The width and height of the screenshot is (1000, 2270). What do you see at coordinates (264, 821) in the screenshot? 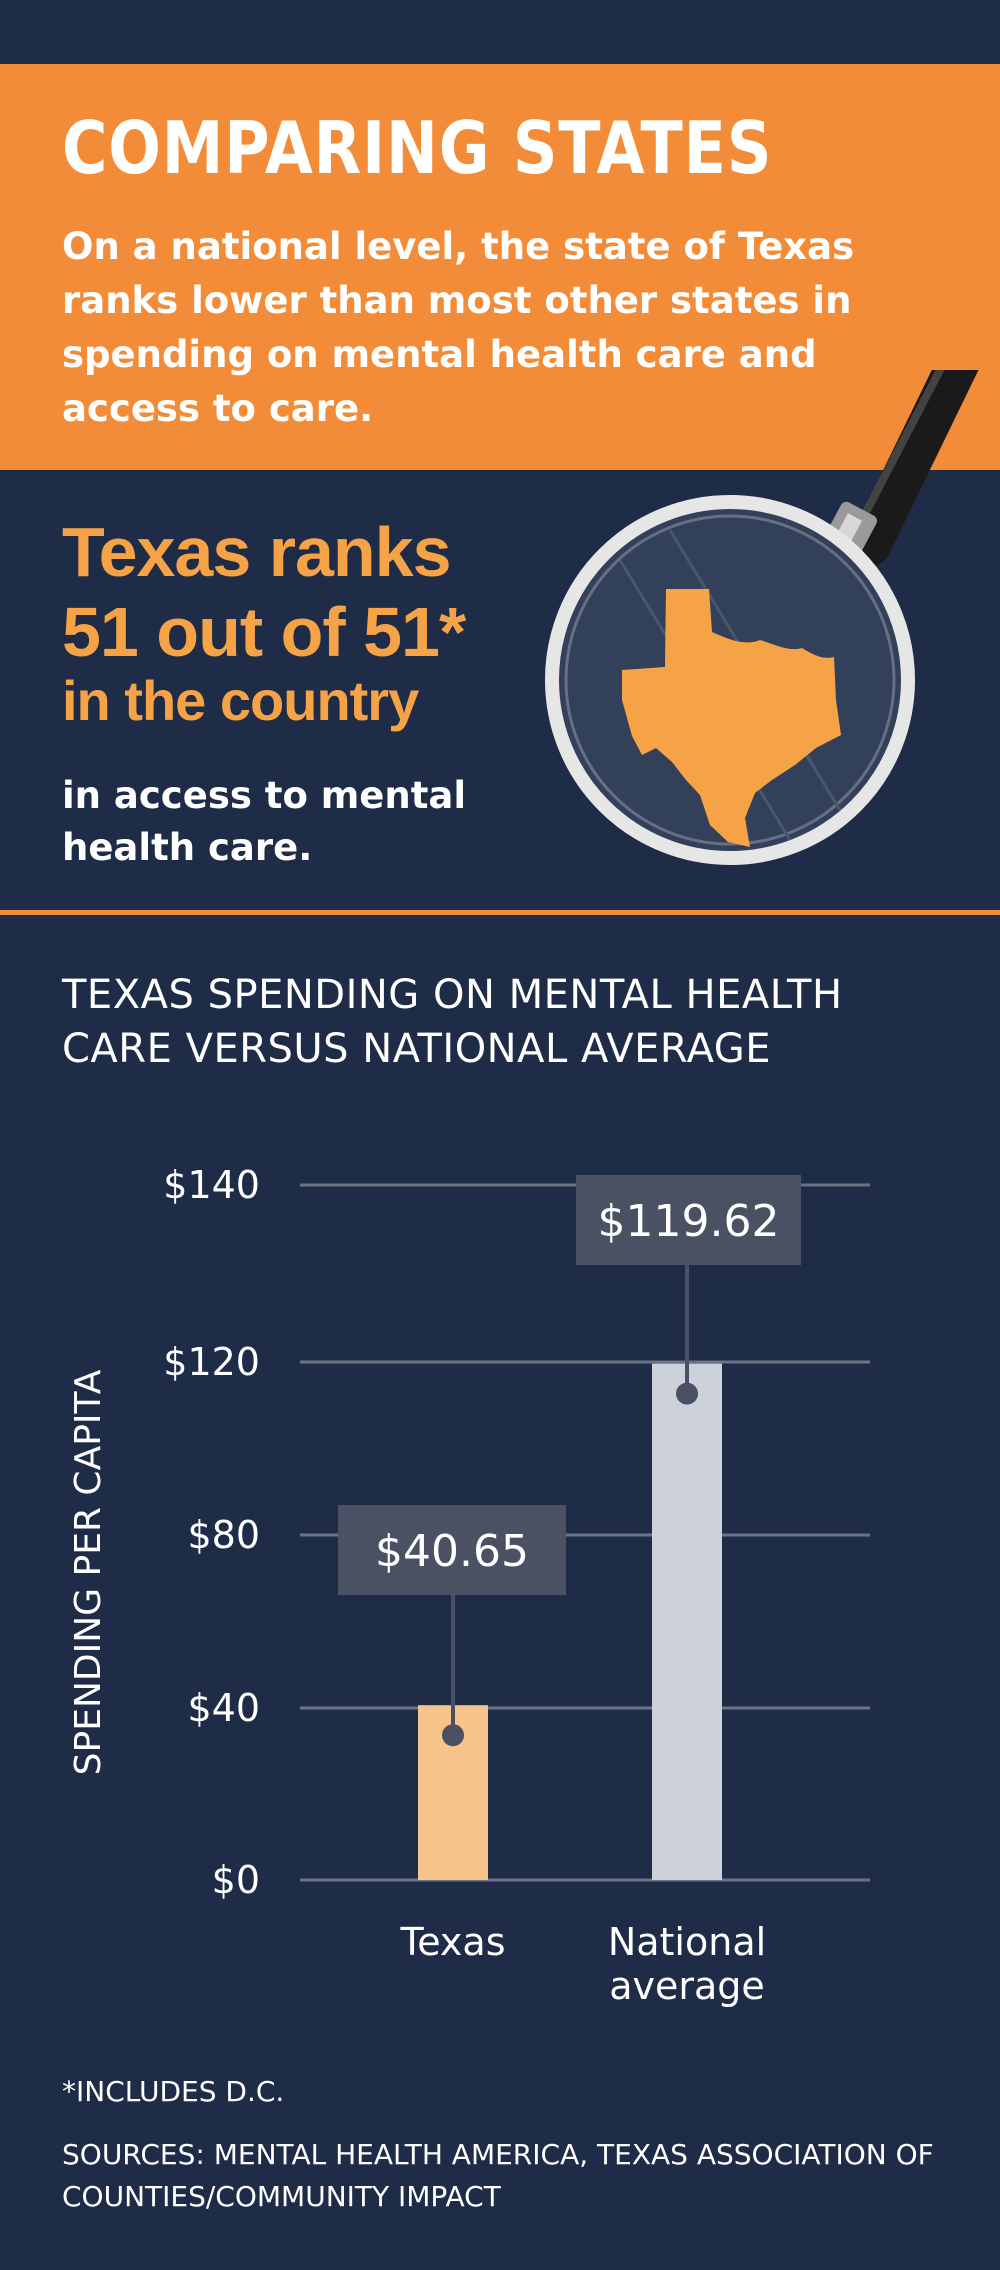
I see `ranking-note: in access to mental health care.` at bounding box center [264, 821].